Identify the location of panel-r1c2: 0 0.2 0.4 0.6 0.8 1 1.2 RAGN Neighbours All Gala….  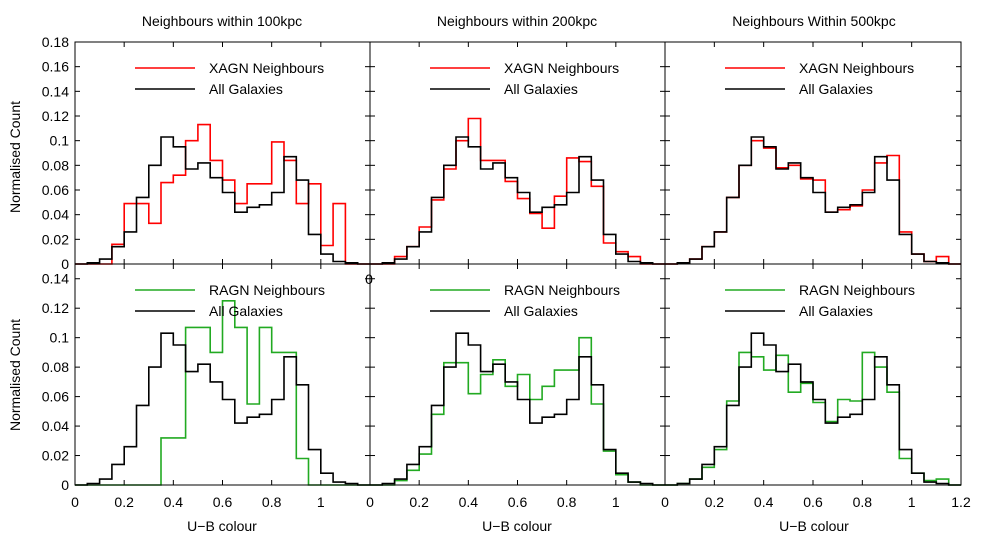
(816, 386).